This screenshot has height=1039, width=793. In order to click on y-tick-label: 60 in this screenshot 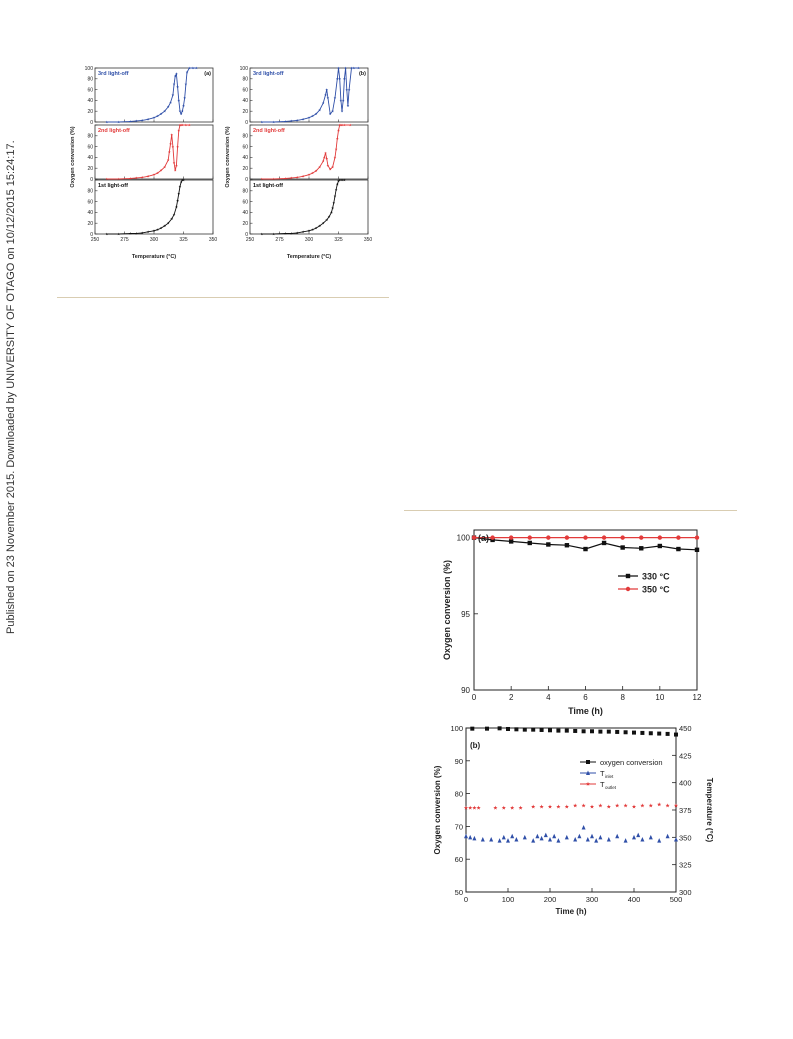, I will do `click(90, 90)`.